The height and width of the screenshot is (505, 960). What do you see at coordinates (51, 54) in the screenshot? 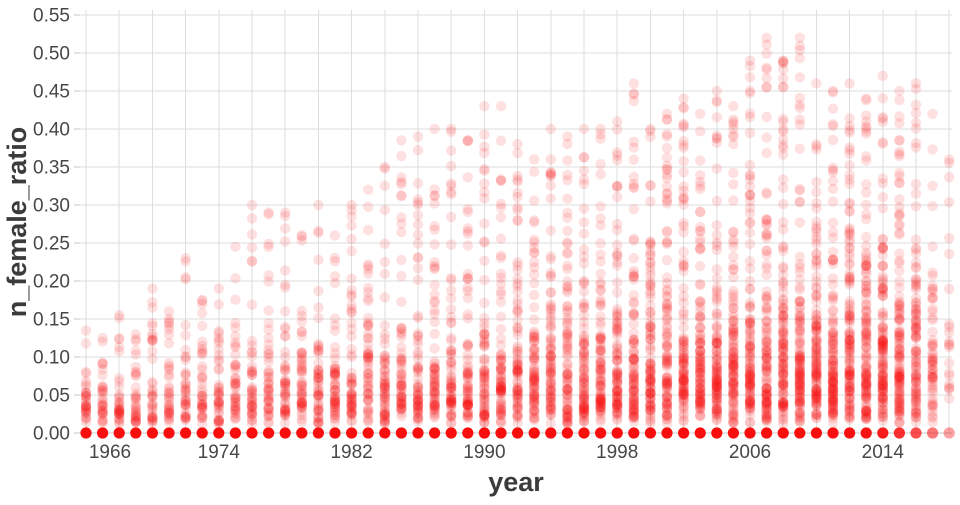
I see `y-tick-label: 0.50` at bounding box center [51, 54].